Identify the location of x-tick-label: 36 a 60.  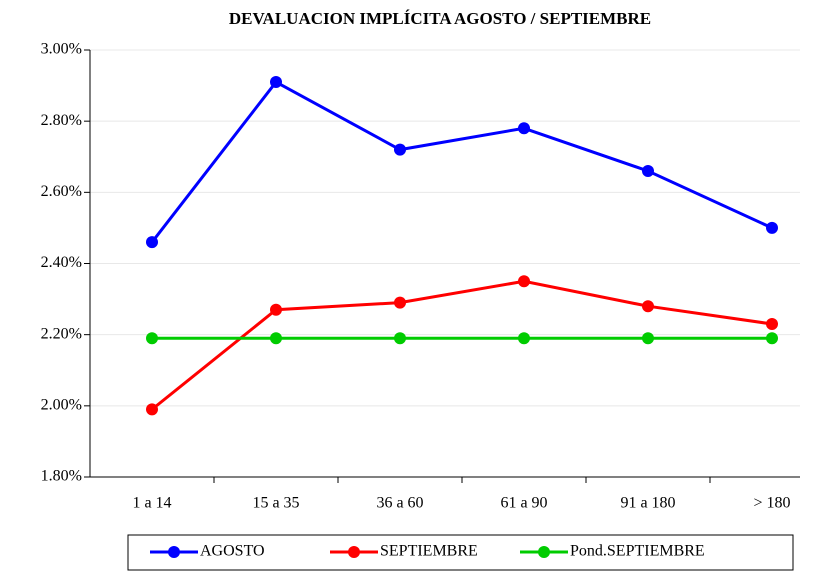
(399, 503).